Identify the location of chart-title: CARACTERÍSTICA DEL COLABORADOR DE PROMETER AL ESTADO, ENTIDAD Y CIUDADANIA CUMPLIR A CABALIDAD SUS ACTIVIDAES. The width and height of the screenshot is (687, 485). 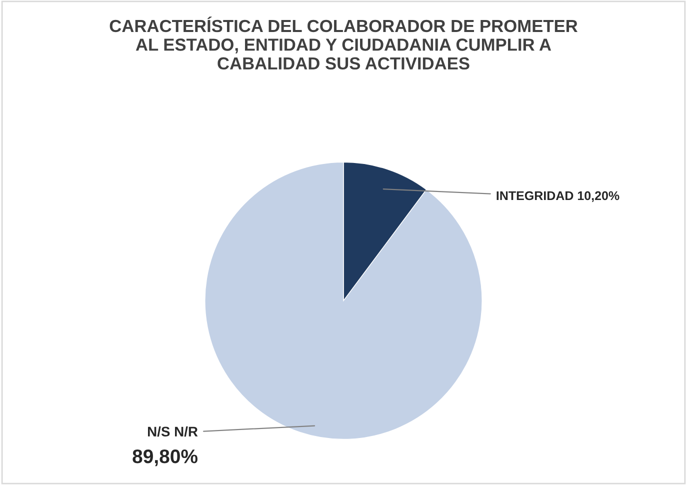
(344, 43).